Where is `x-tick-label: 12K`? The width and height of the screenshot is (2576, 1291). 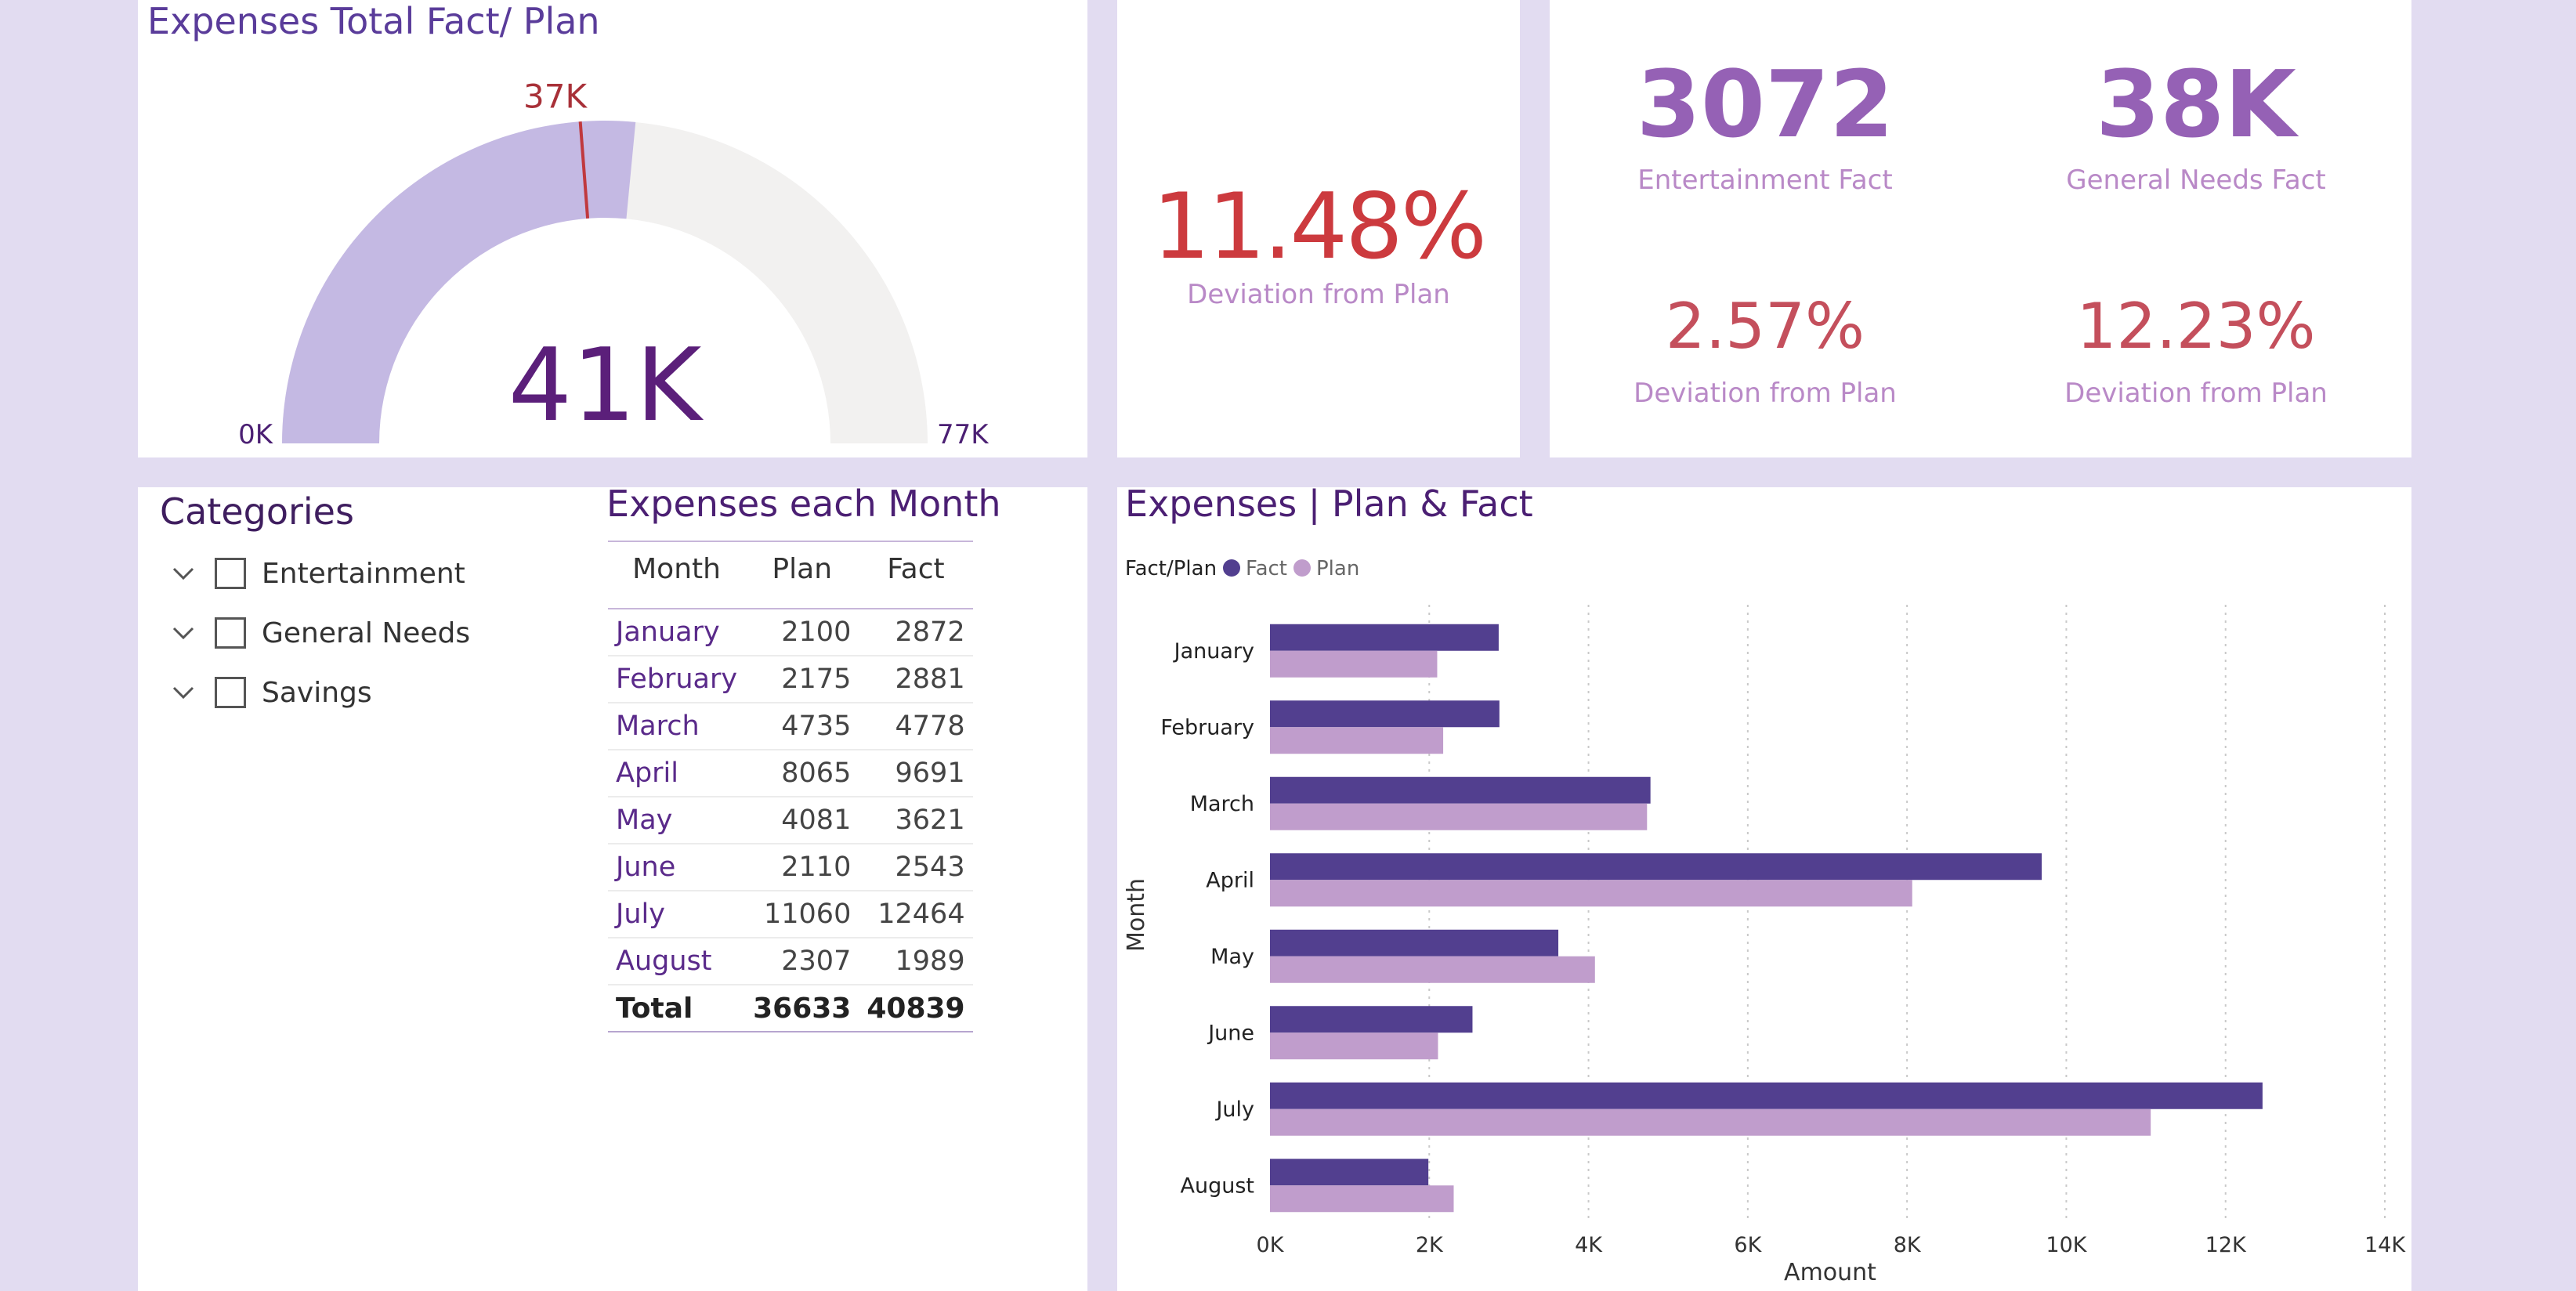
x-tick-label: 12K is located at coordinates (2226, 1245).